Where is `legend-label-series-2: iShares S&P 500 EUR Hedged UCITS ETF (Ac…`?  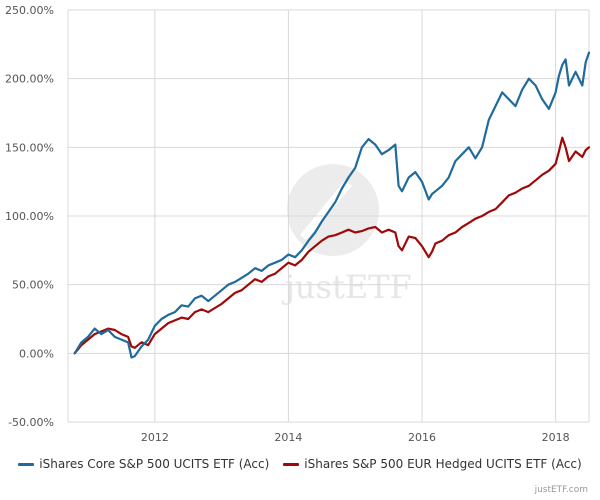 legend-label-series-2: iShares S&P 500 EUR Hedged UCITS ETF (Ac… is located at coordinates (443, 464).